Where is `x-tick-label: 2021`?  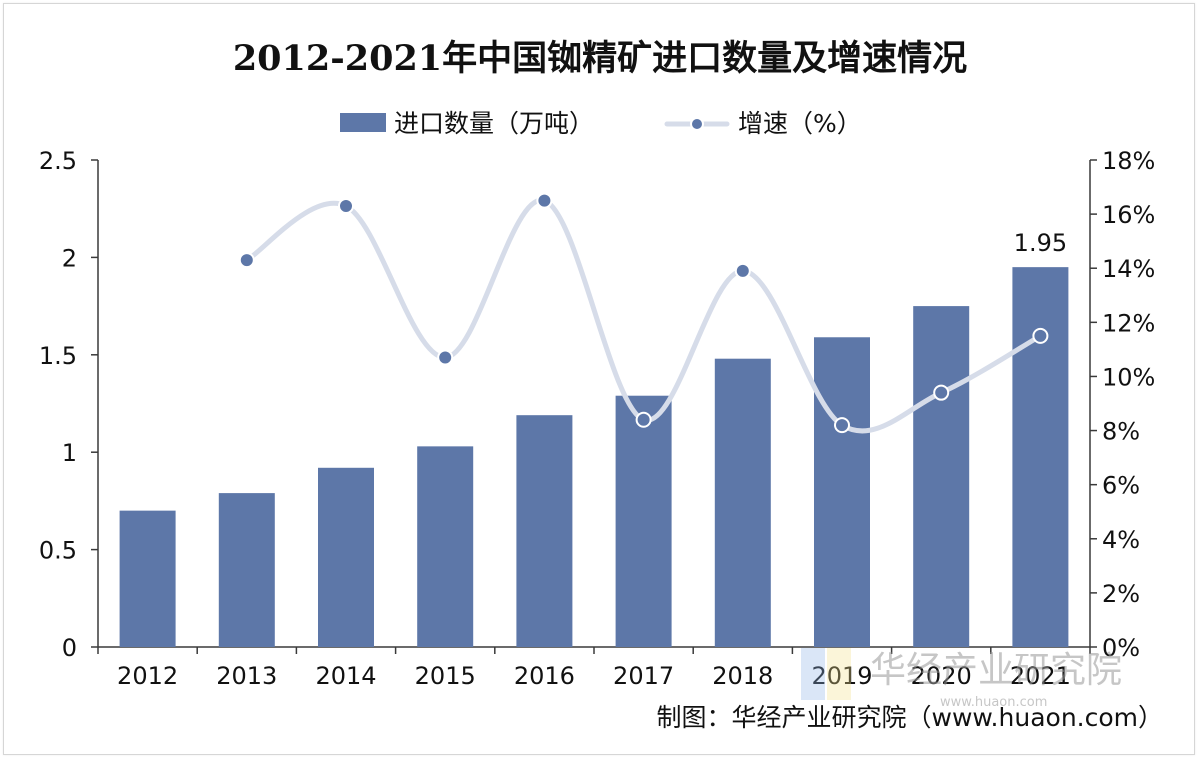
x-tick-label: 2021 is located at coordinates (1040, 676).